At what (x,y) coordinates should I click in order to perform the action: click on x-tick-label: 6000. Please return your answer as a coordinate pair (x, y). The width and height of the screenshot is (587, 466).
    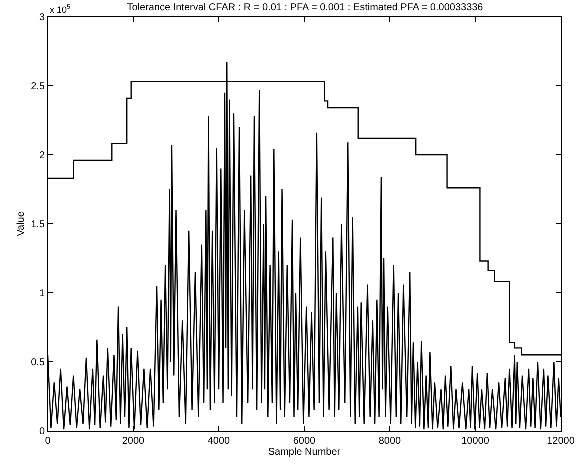
    Looking at the image, I should click on (304, 441).